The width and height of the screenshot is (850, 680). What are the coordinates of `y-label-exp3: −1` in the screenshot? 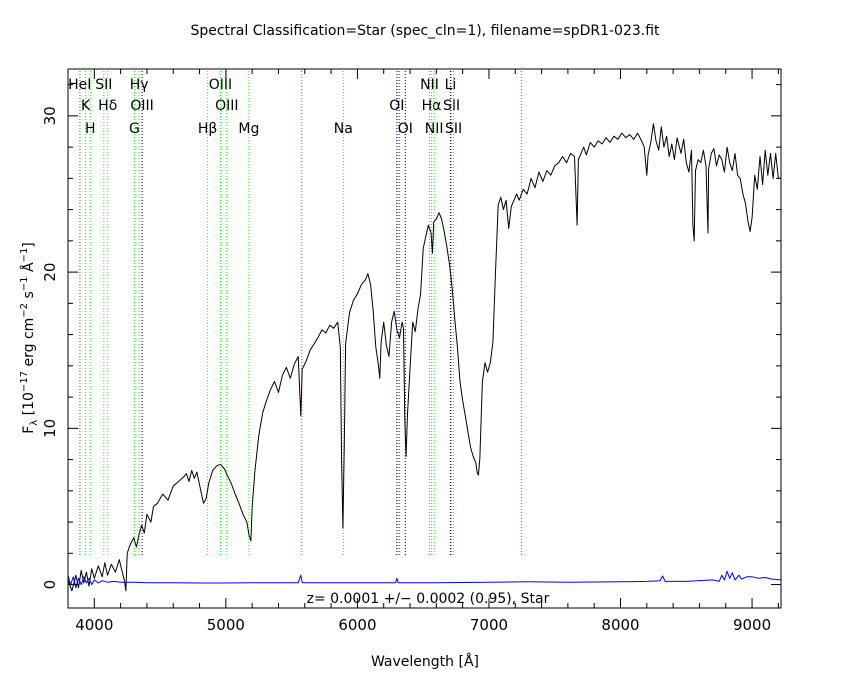 It's located at (24, 283).